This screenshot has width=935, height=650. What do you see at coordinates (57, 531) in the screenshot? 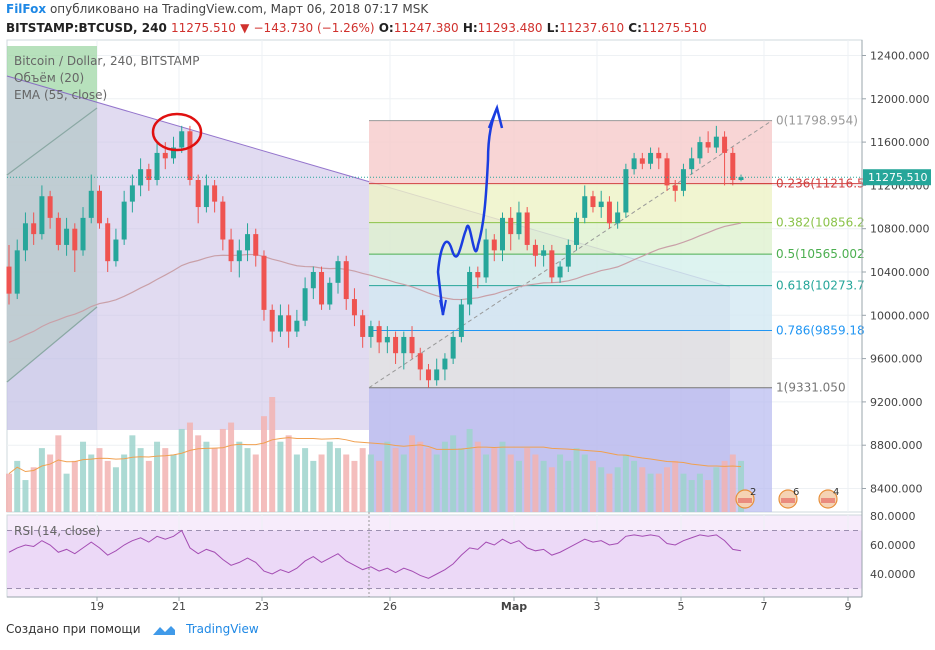
I see `legend-rsi: RSI (14, close)` at bounding box center [57, 531].